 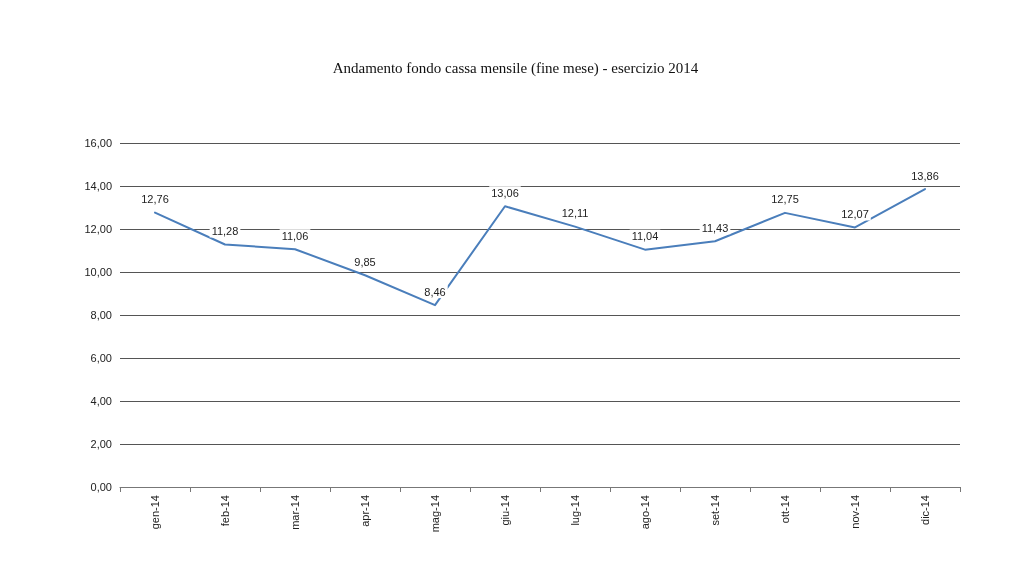 What do you see at coordinates (98, 272) in the screenshot?
I see `y-tick-label: 10,00` at bounding box center [98, 272].